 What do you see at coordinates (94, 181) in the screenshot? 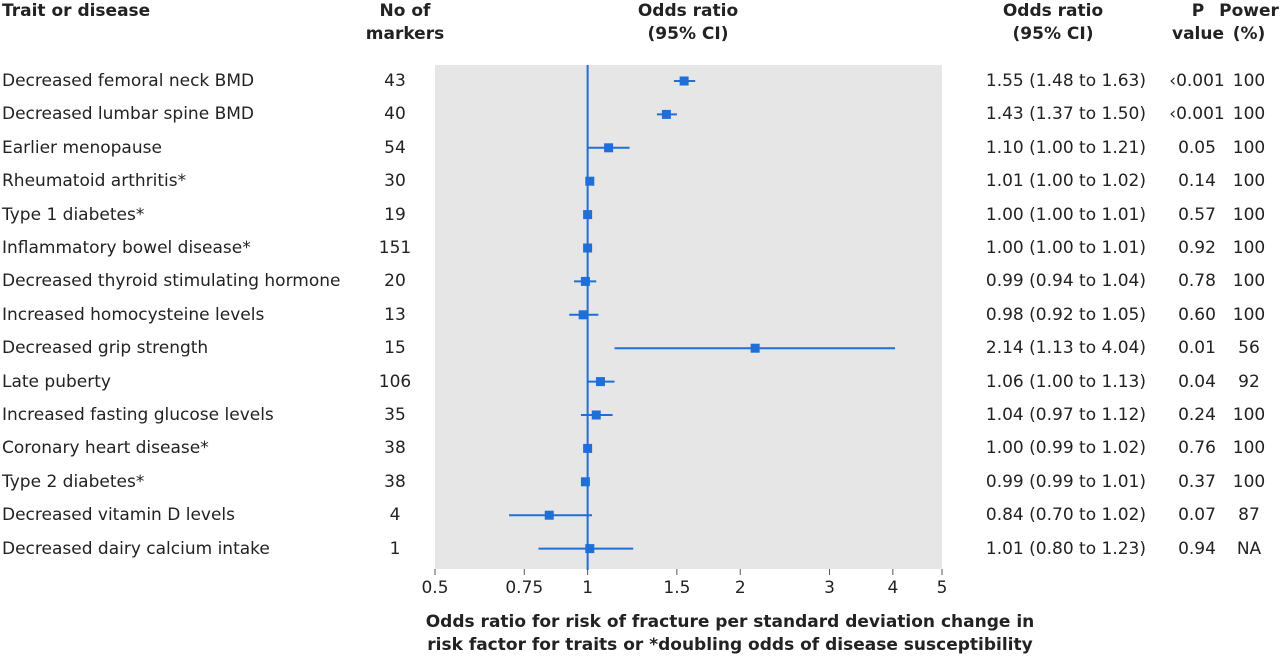
I see `trait-label: Rheumatoid arthritis*` at bounding box center [94, 181].